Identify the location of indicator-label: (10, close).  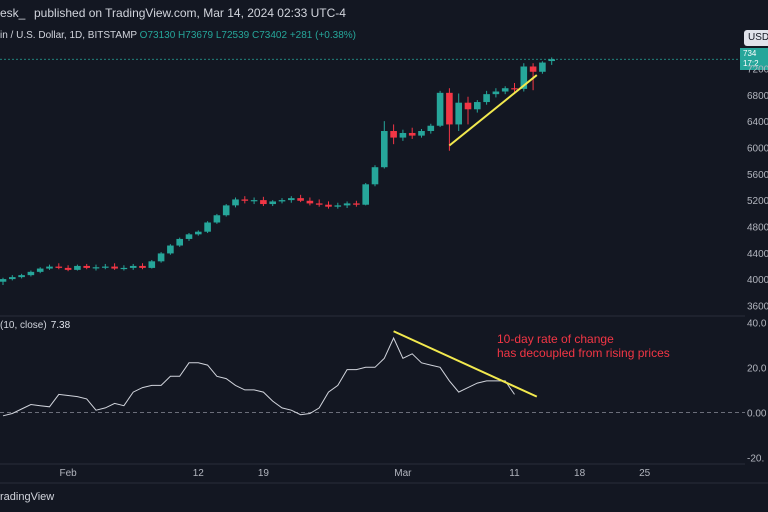
(23, 325).